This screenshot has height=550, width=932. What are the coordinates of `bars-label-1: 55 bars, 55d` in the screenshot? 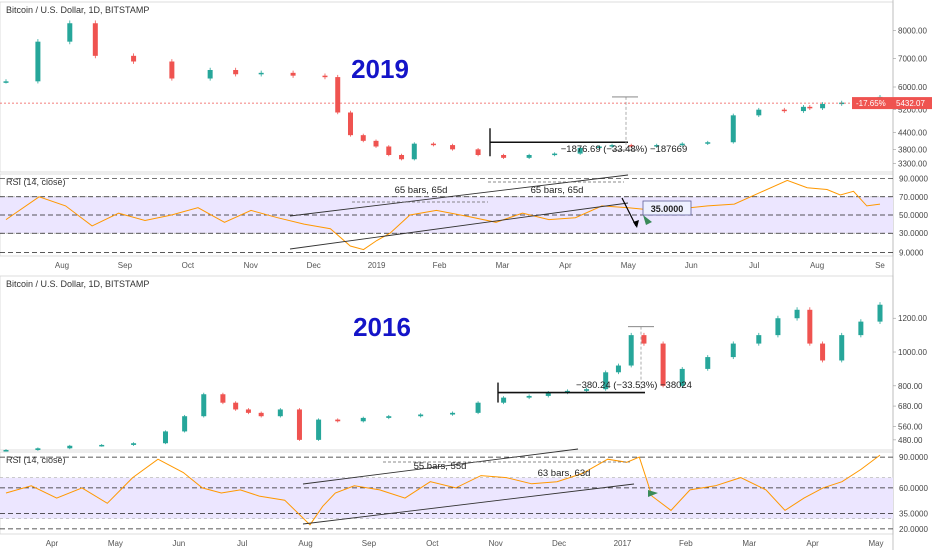 It's located at (440, 466).